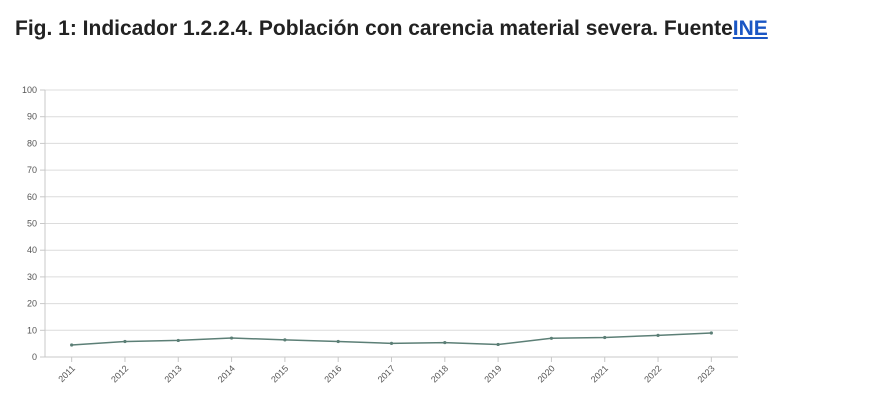 The height and width of the screenshot is (410, 877). What do you see at coordinates (338, 341) in the screenshot?
I see `data-point-2016` at bounding box center [338, 341].